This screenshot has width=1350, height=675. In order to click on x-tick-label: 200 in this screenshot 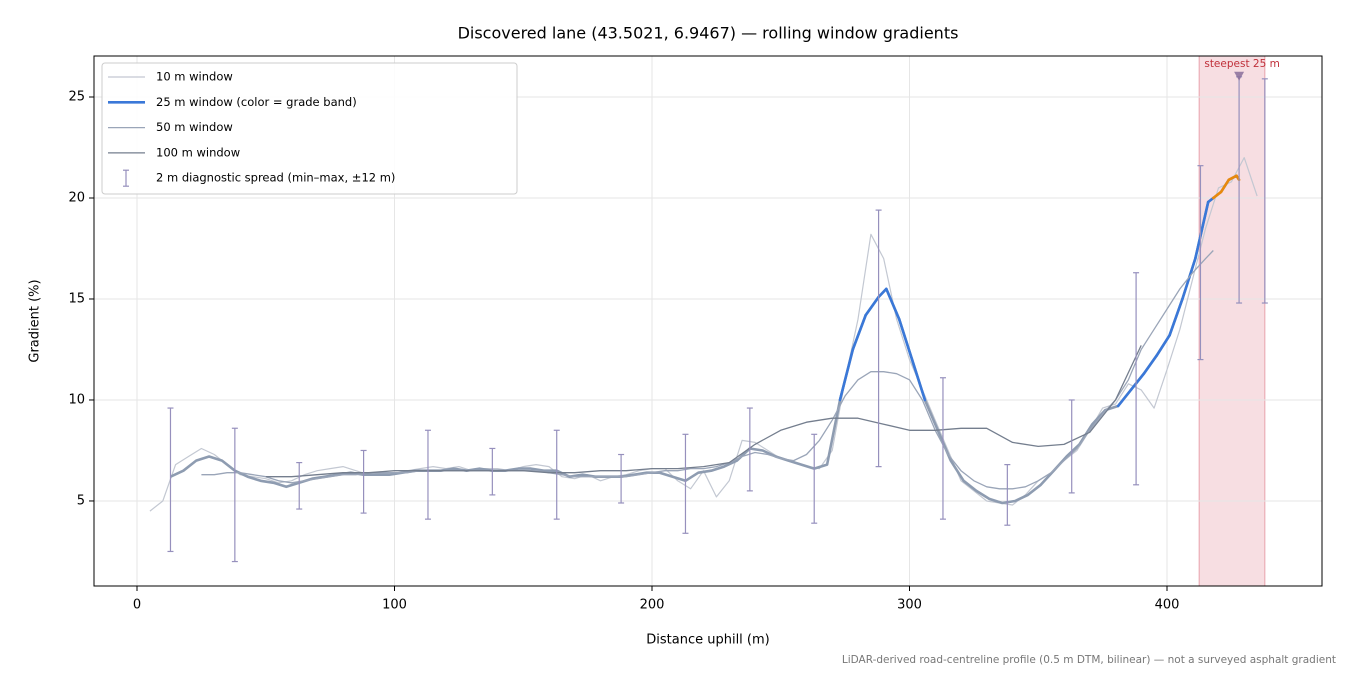, I will do `click(652, 605)`.